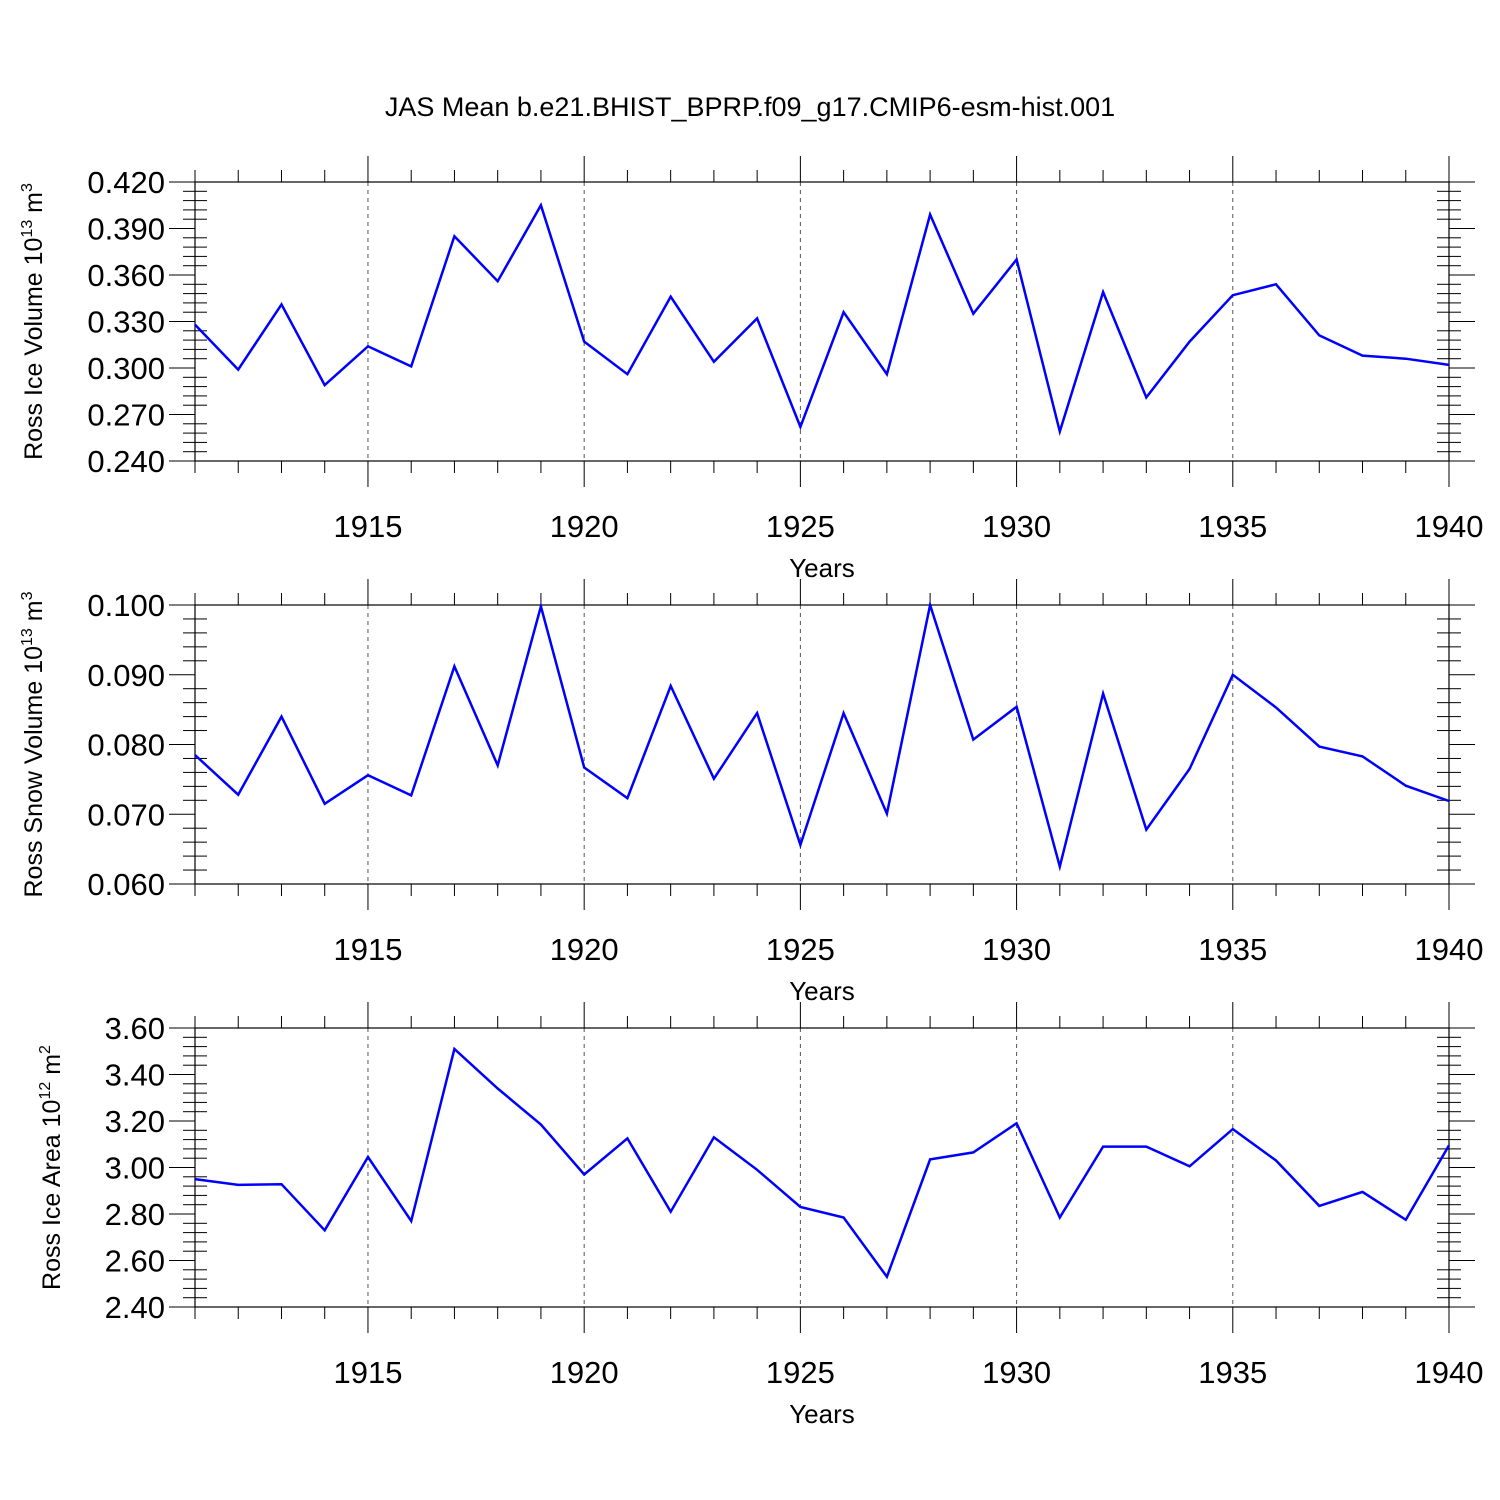 This screenshot has height=1500, width=1500. I want to click on y-axis-label: Ross Ice Volume 1013 m3, so click(33, 321).